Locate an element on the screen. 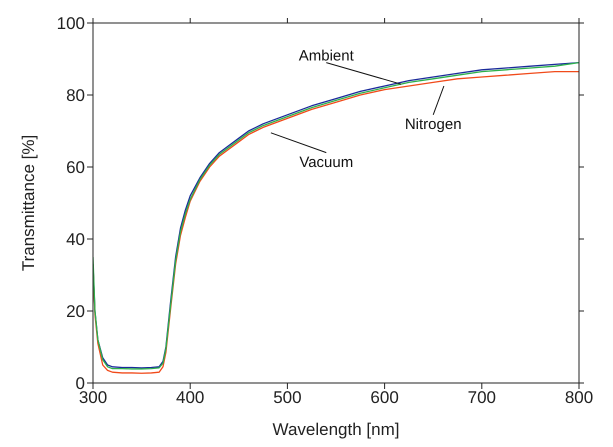 This screenshot has width=613, height=447. y-tick-label: 40 is located at coordinates (75, 240).